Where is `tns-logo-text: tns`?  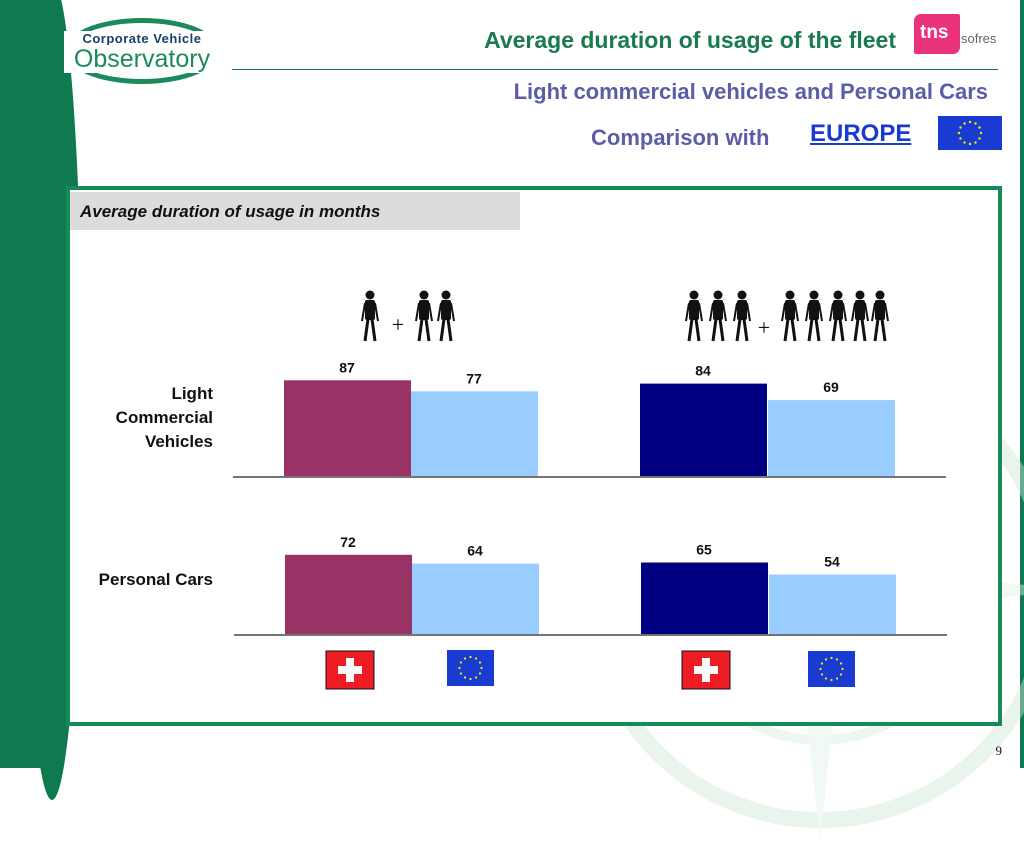
tns-logo-text: tns is located at coordinates (934, 32).